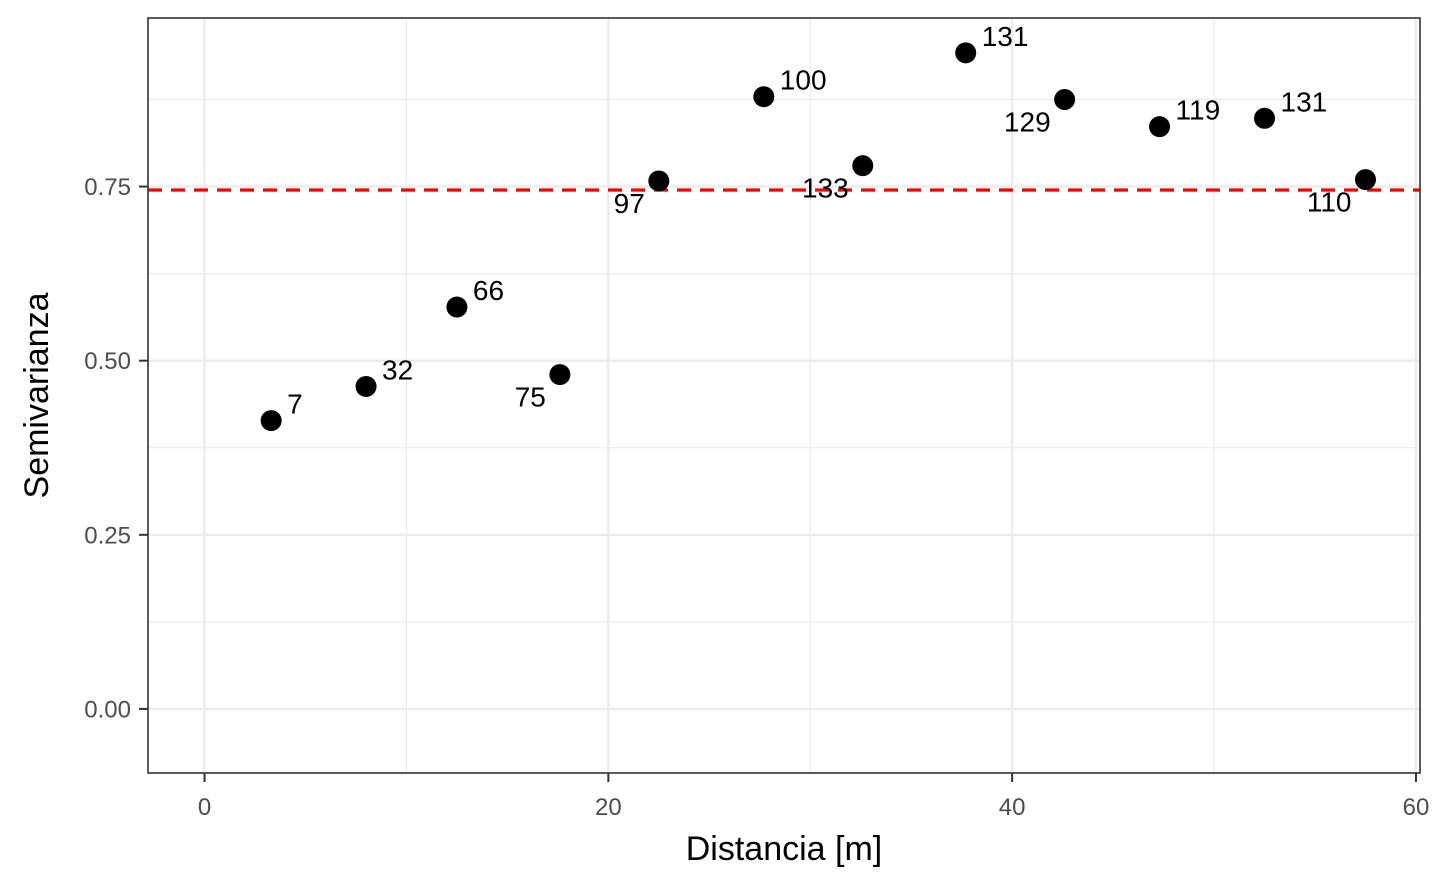 The image size is (1440, 889). Describe the element at coordinates (37, 395) in the screenshot. I see `y-axis-title: Semivarianza` at that location.